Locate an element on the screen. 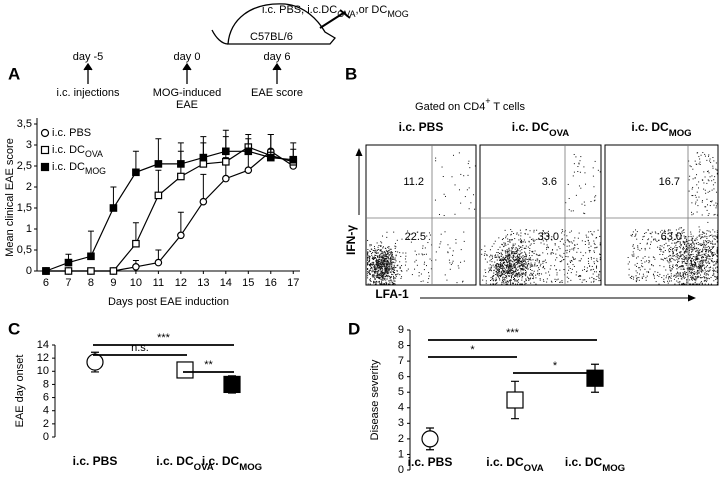  superscript: + is located at coordinates (487, 101).